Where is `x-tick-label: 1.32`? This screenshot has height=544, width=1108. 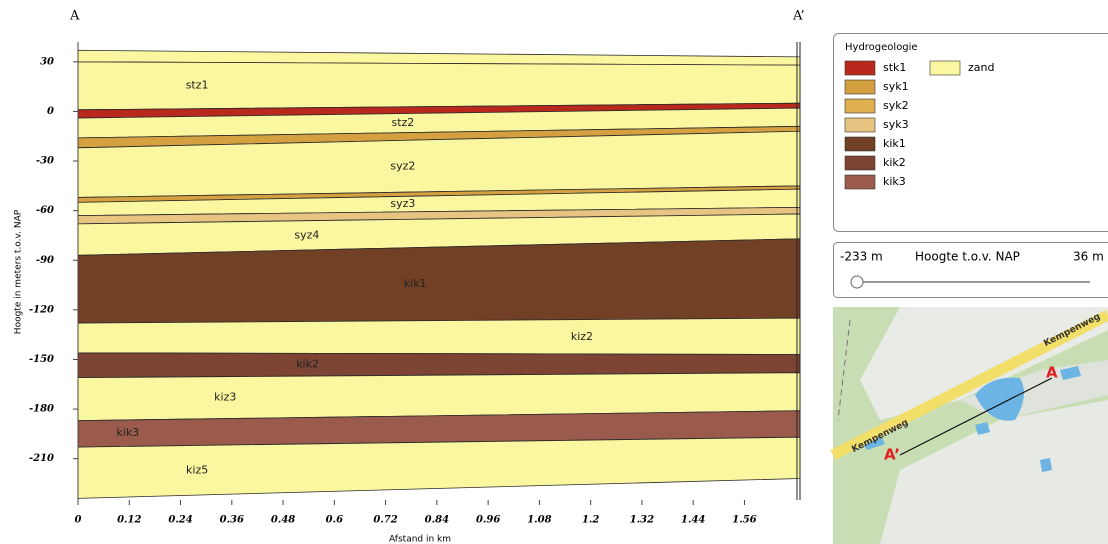 x-tick-label: 1.32 is located at coordinates (642, 520).